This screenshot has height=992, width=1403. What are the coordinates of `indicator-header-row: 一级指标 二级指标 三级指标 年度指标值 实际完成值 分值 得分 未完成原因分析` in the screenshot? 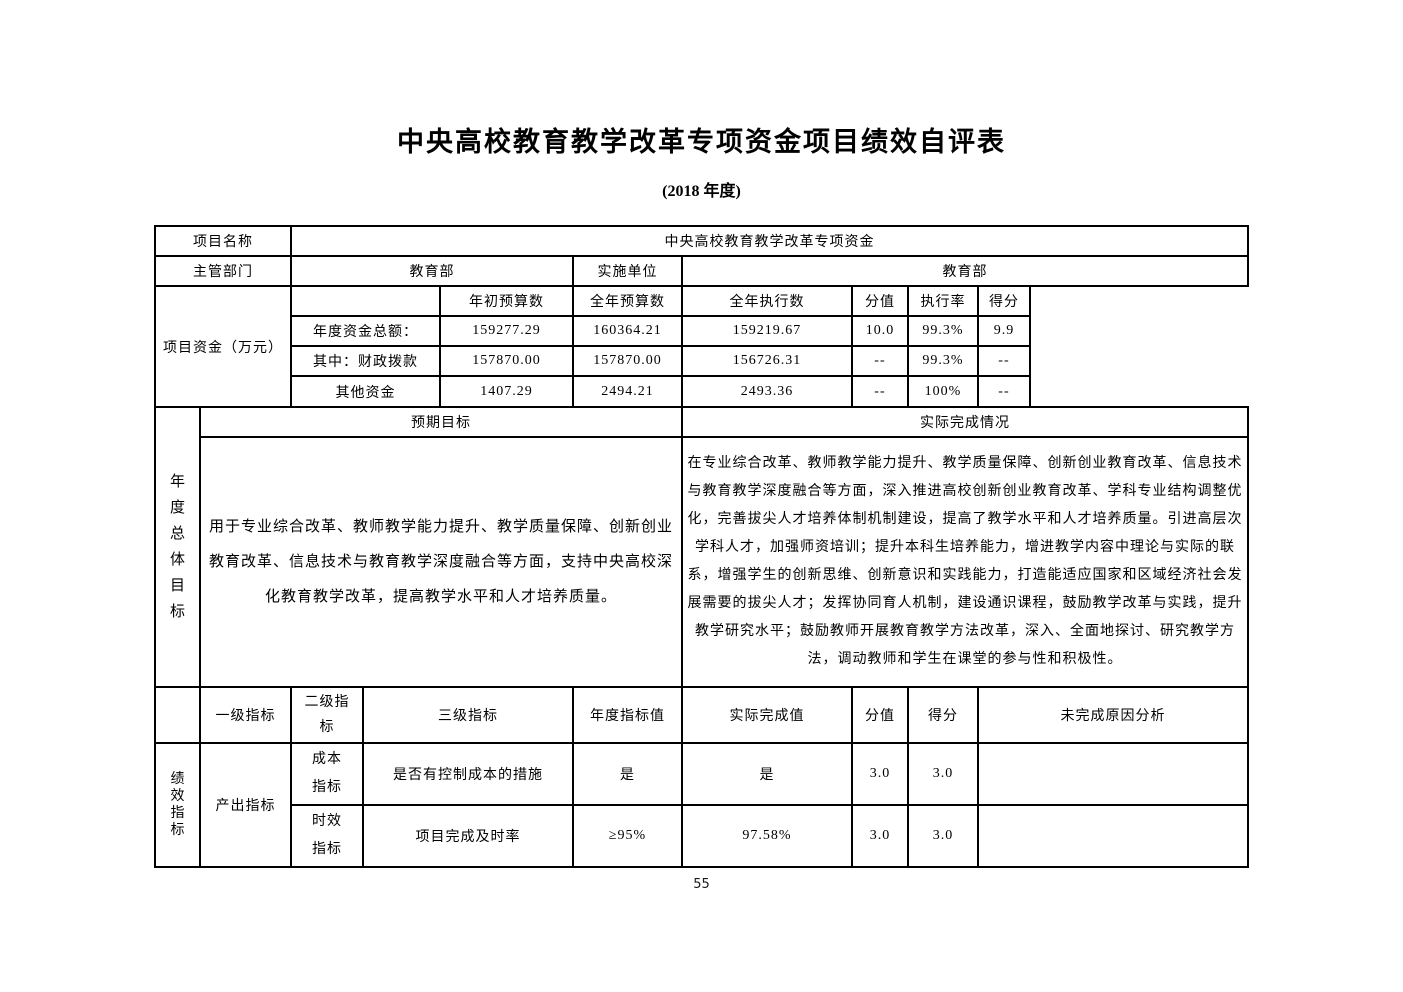 It's located at (701, 715).